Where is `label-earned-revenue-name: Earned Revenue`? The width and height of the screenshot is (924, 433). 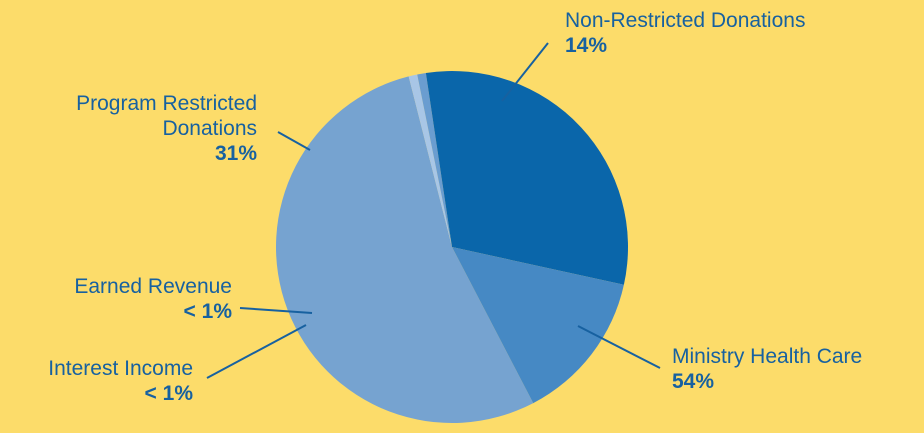 label-earned-revenue-name: Earned Revenue is located at coordinates (153, 286).